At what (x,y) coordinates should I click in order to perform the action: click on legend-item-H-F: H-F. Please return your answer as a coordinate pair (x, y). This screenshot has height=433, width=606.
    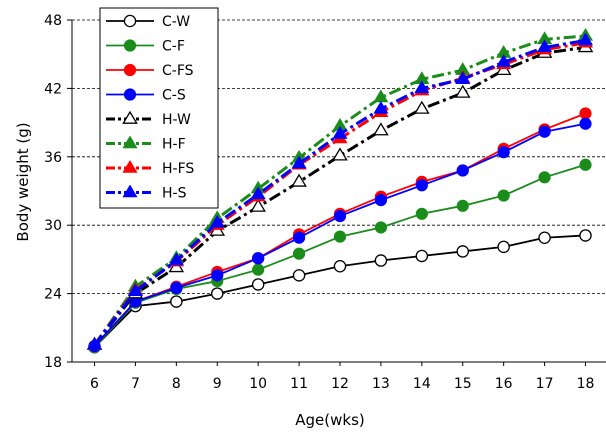
    Looking at the image, I should click on (146, 144).